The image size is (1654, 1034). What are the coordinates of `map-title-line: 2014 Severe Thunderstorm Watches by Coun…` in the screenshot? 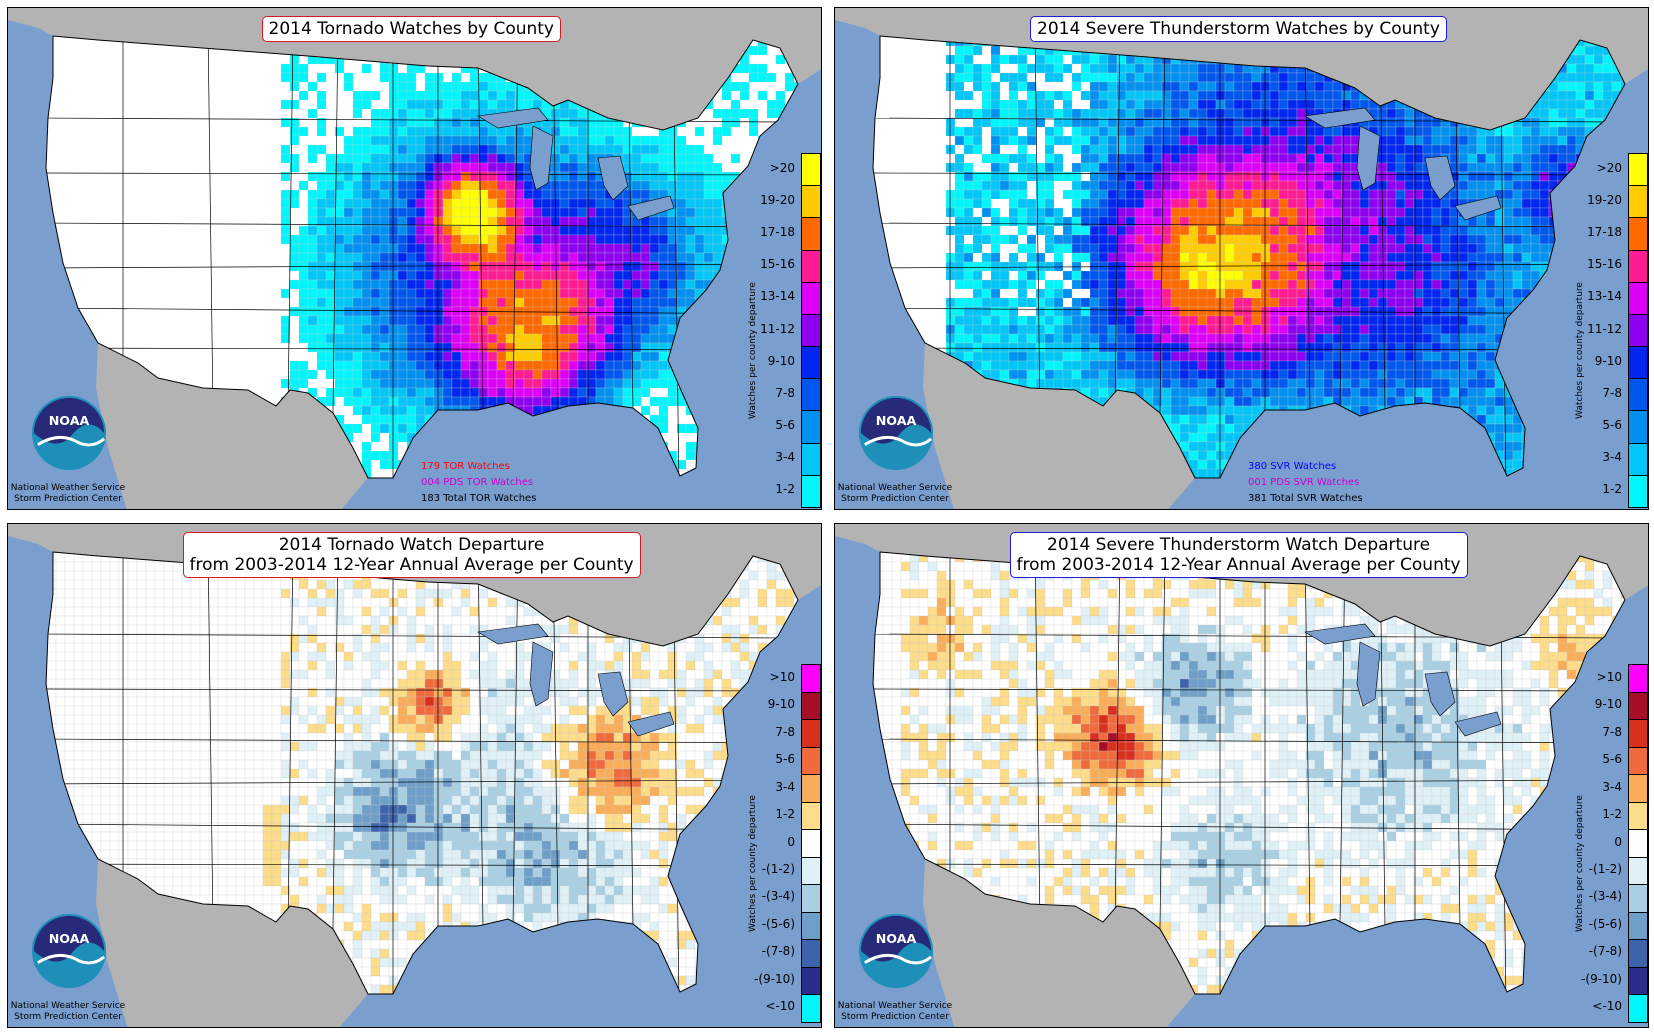 It's located at (1238, 29).